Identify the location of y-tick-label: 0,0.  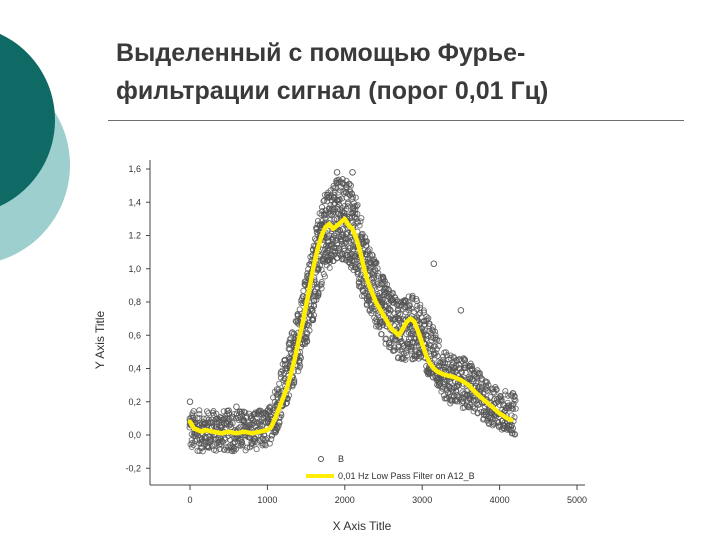
(134, 435).